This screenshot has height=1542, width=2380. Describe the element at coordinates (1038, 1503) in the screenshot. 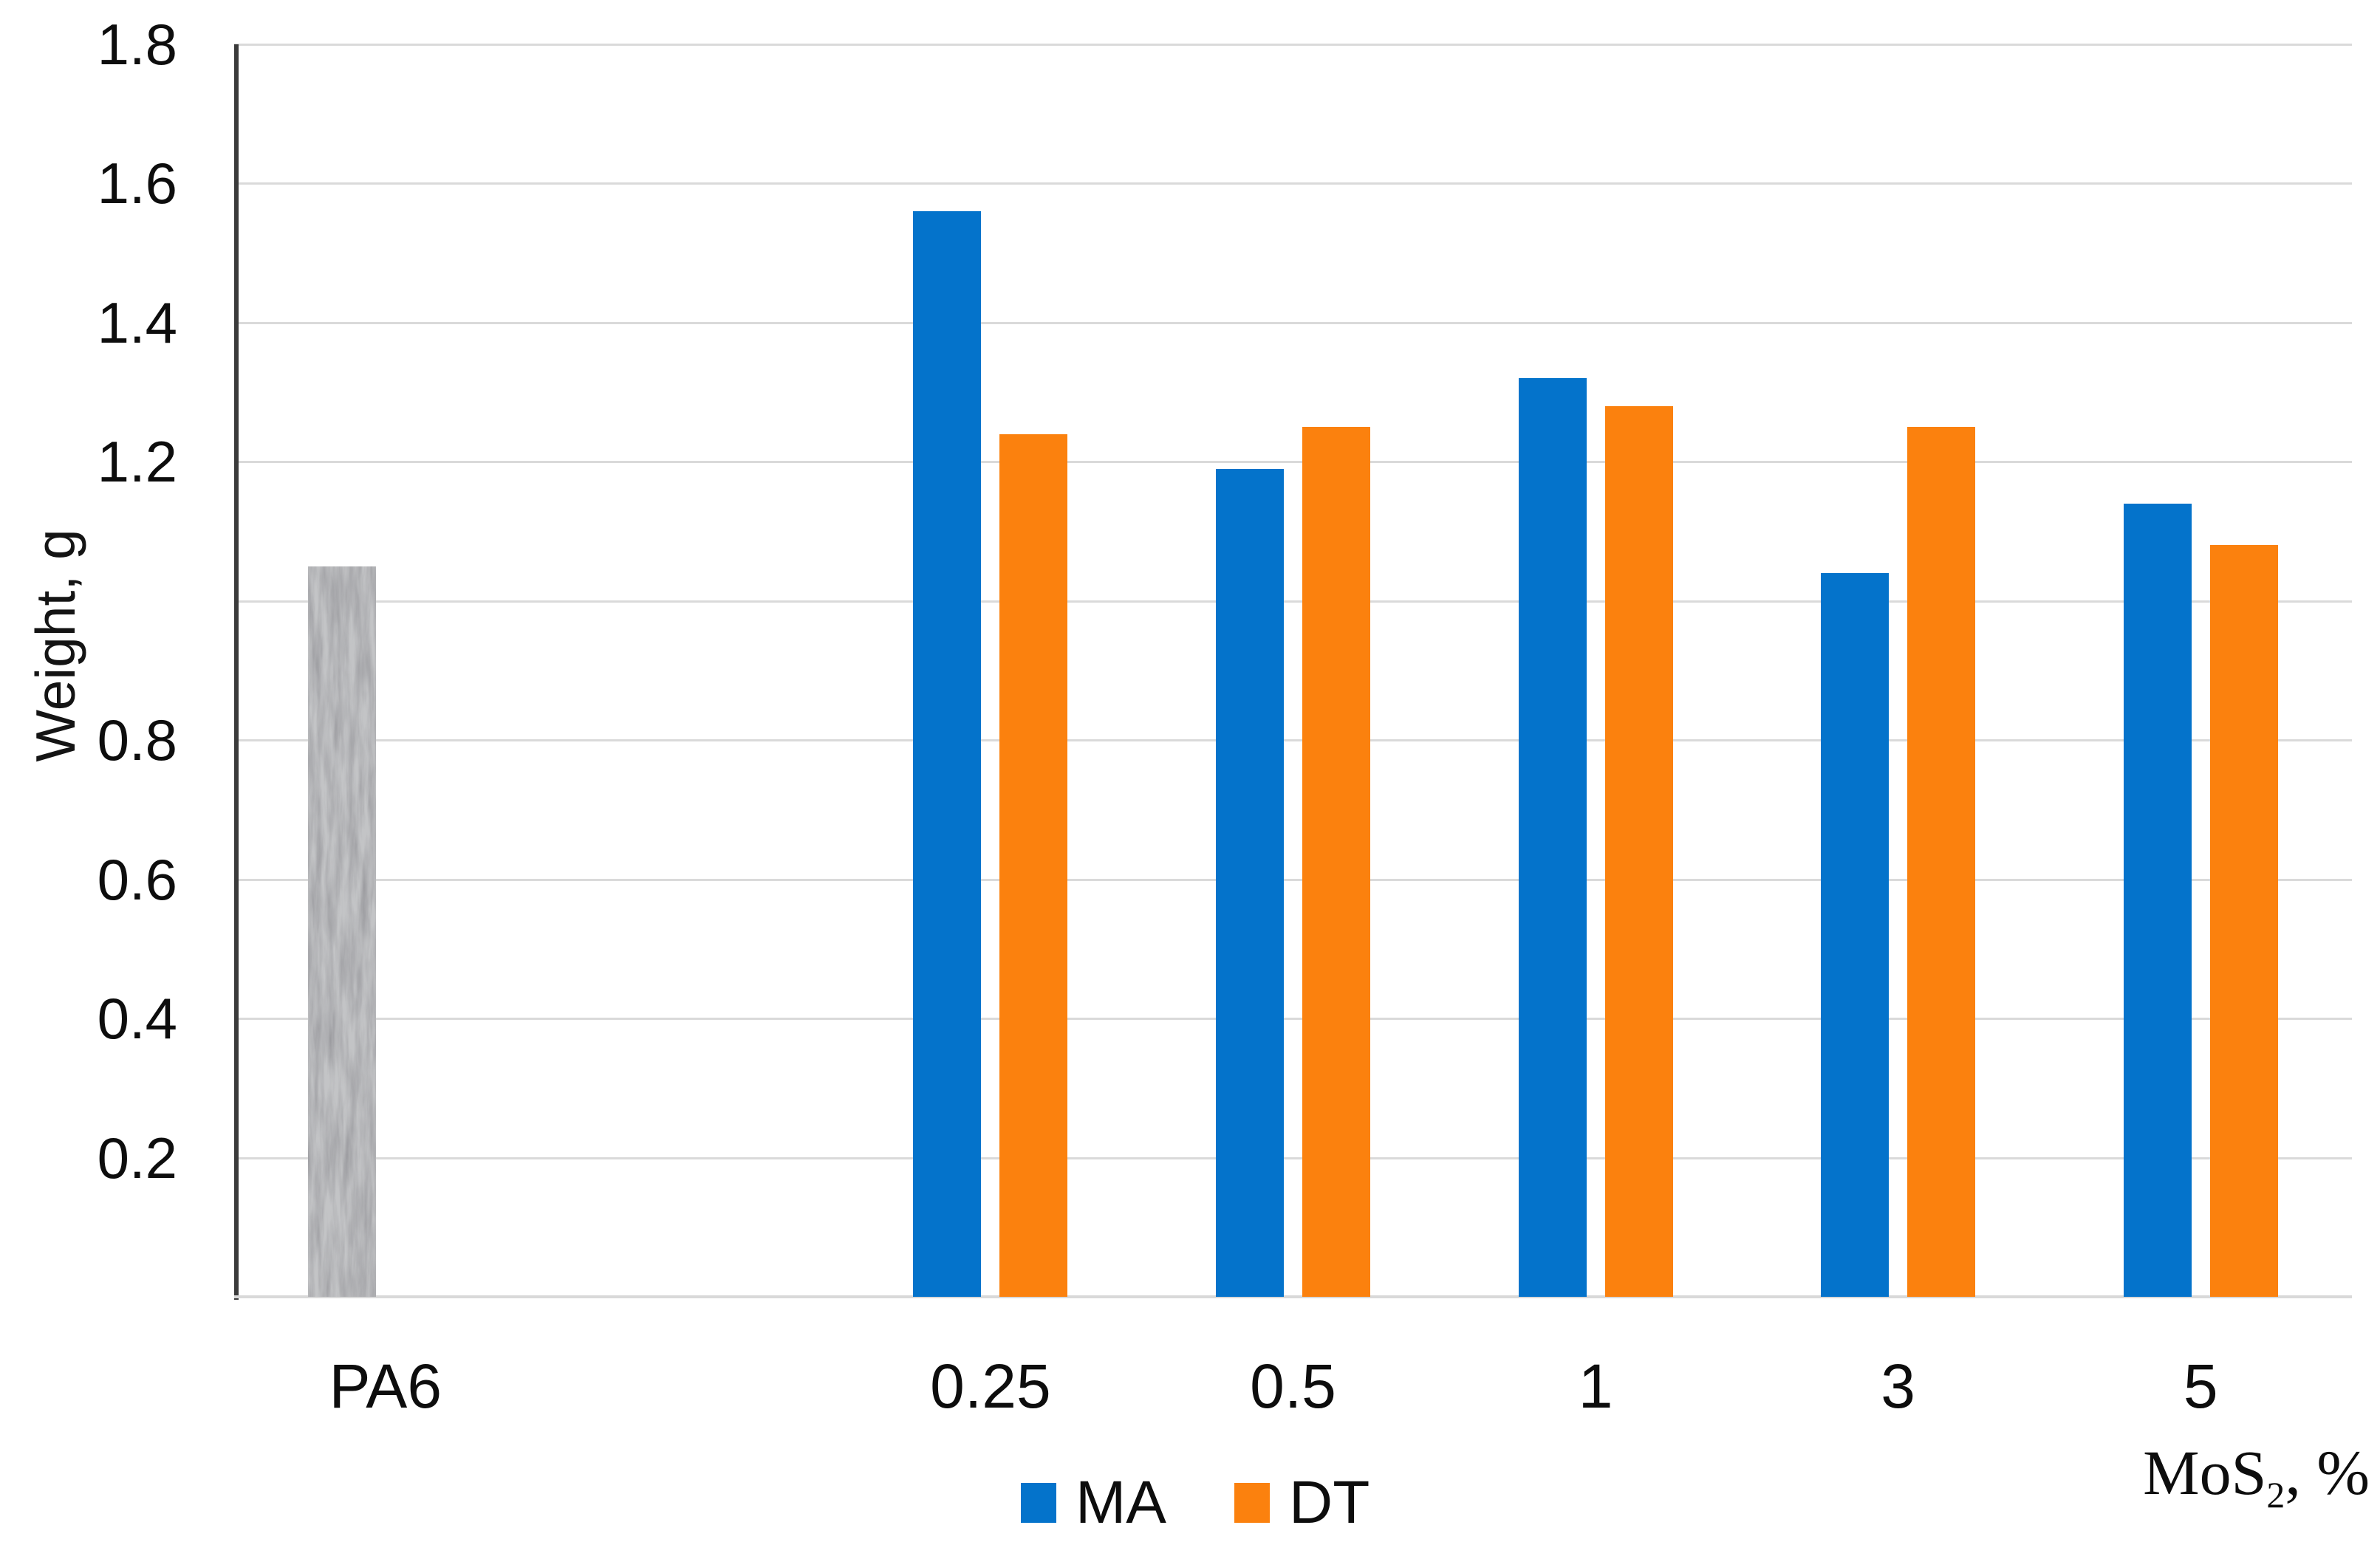

I see `ma-color-swatch-icon` at that location.